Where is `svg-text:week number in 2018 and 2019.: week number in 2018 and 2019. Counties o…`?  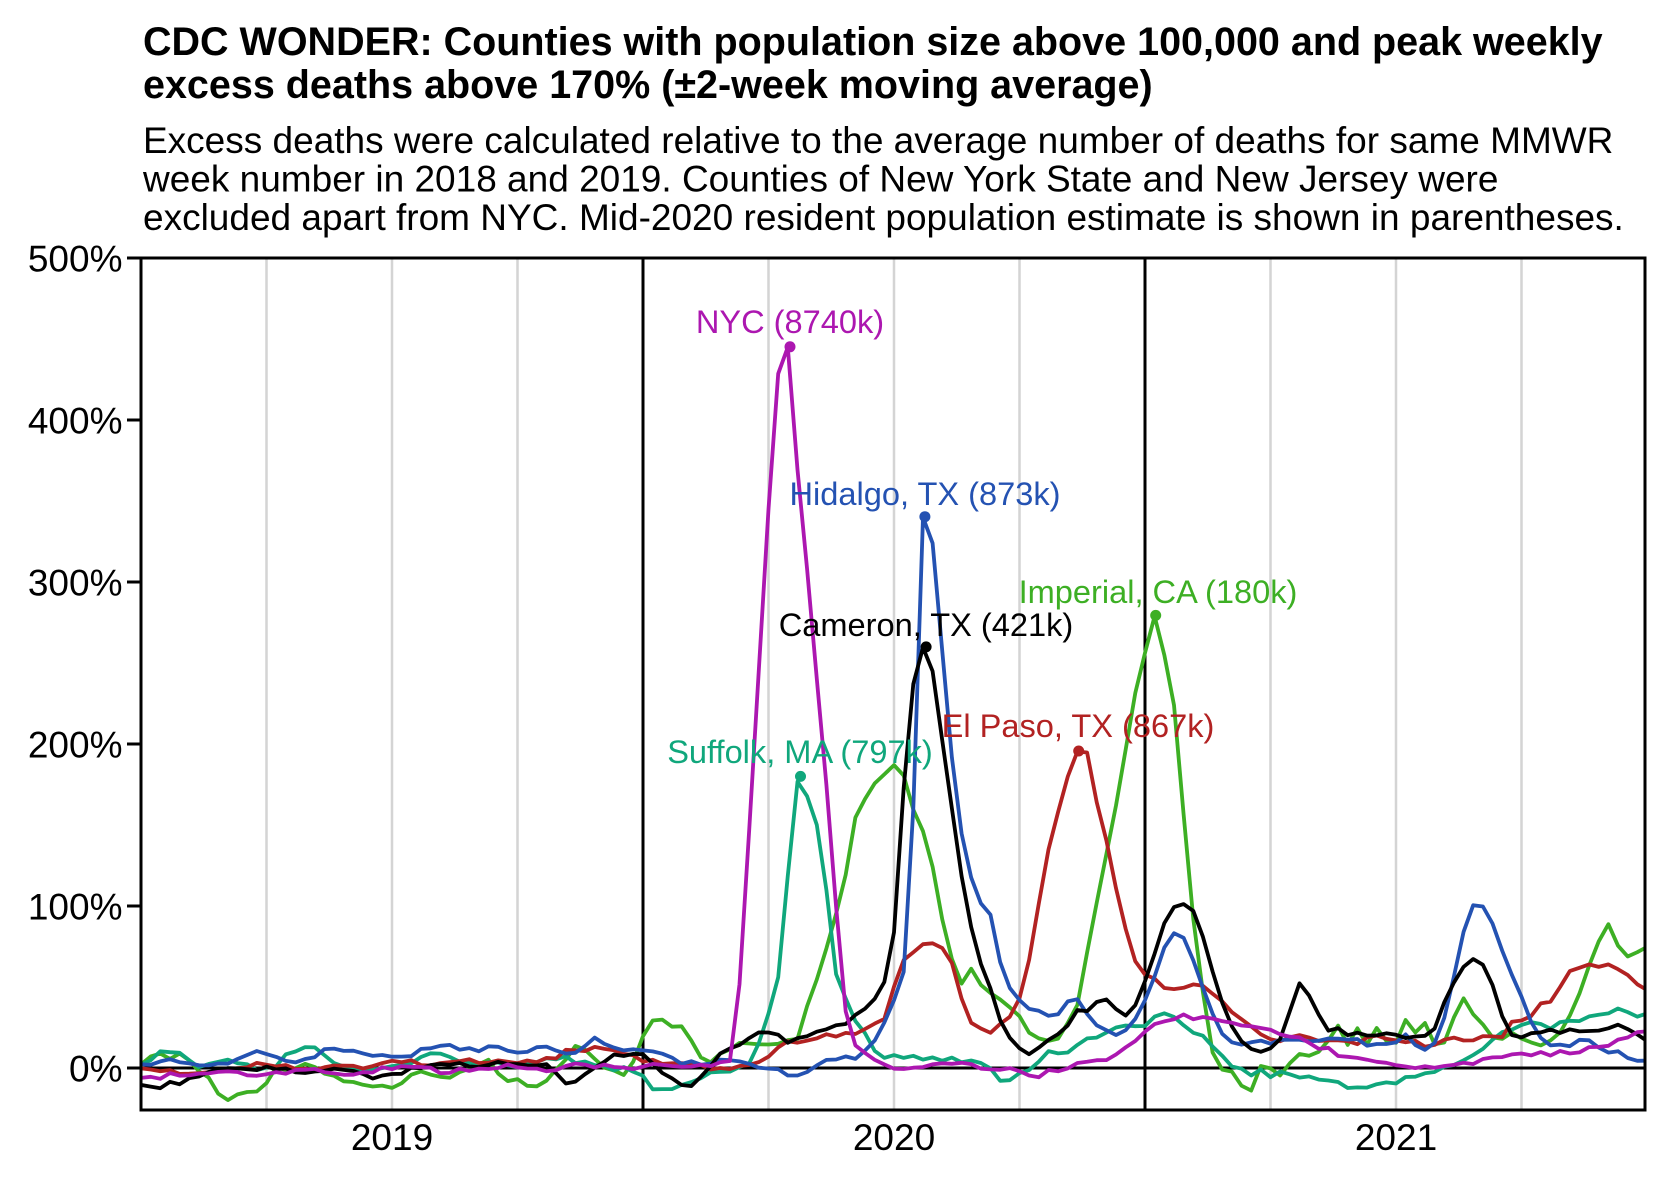
svg-text:week number in 2018 and 2019.: week number in 2018 and 2019. Counties o… is located at coordinates (820, 179).